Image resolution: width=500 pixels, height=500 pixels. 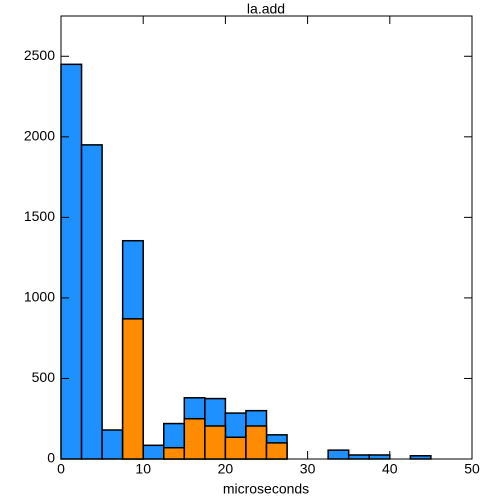 I want to click on x-tick-label: 40, so click(x=390, y=469).